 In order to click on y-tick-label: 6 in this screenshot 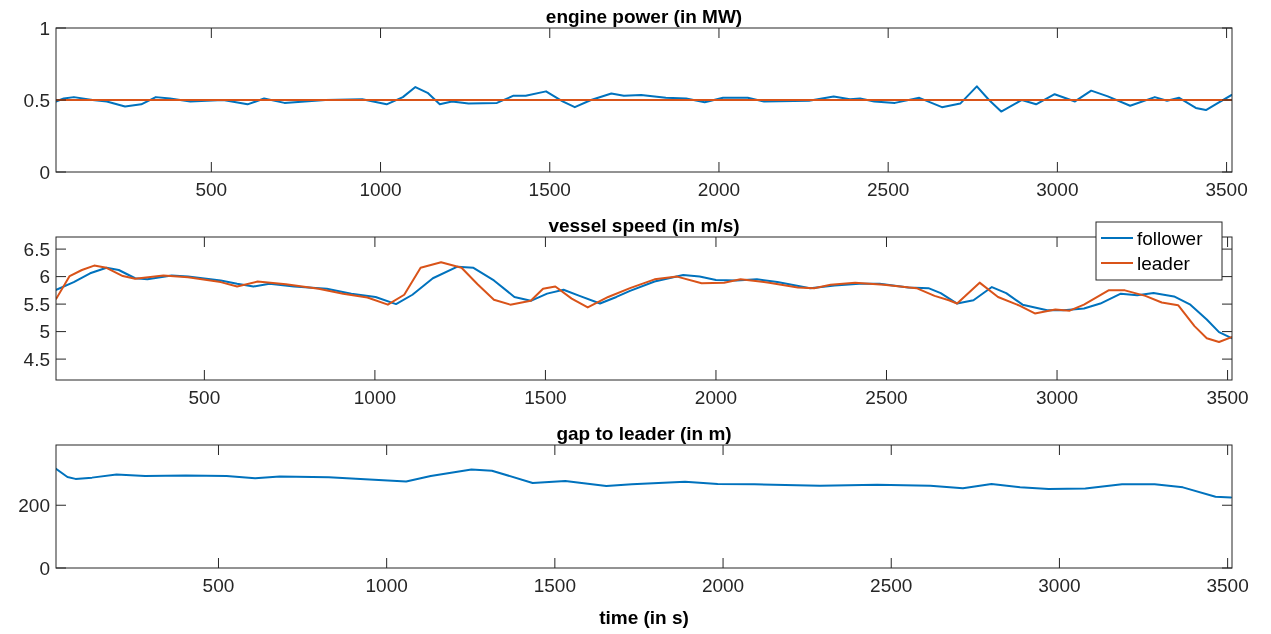, I will do `click(44, 277)`.